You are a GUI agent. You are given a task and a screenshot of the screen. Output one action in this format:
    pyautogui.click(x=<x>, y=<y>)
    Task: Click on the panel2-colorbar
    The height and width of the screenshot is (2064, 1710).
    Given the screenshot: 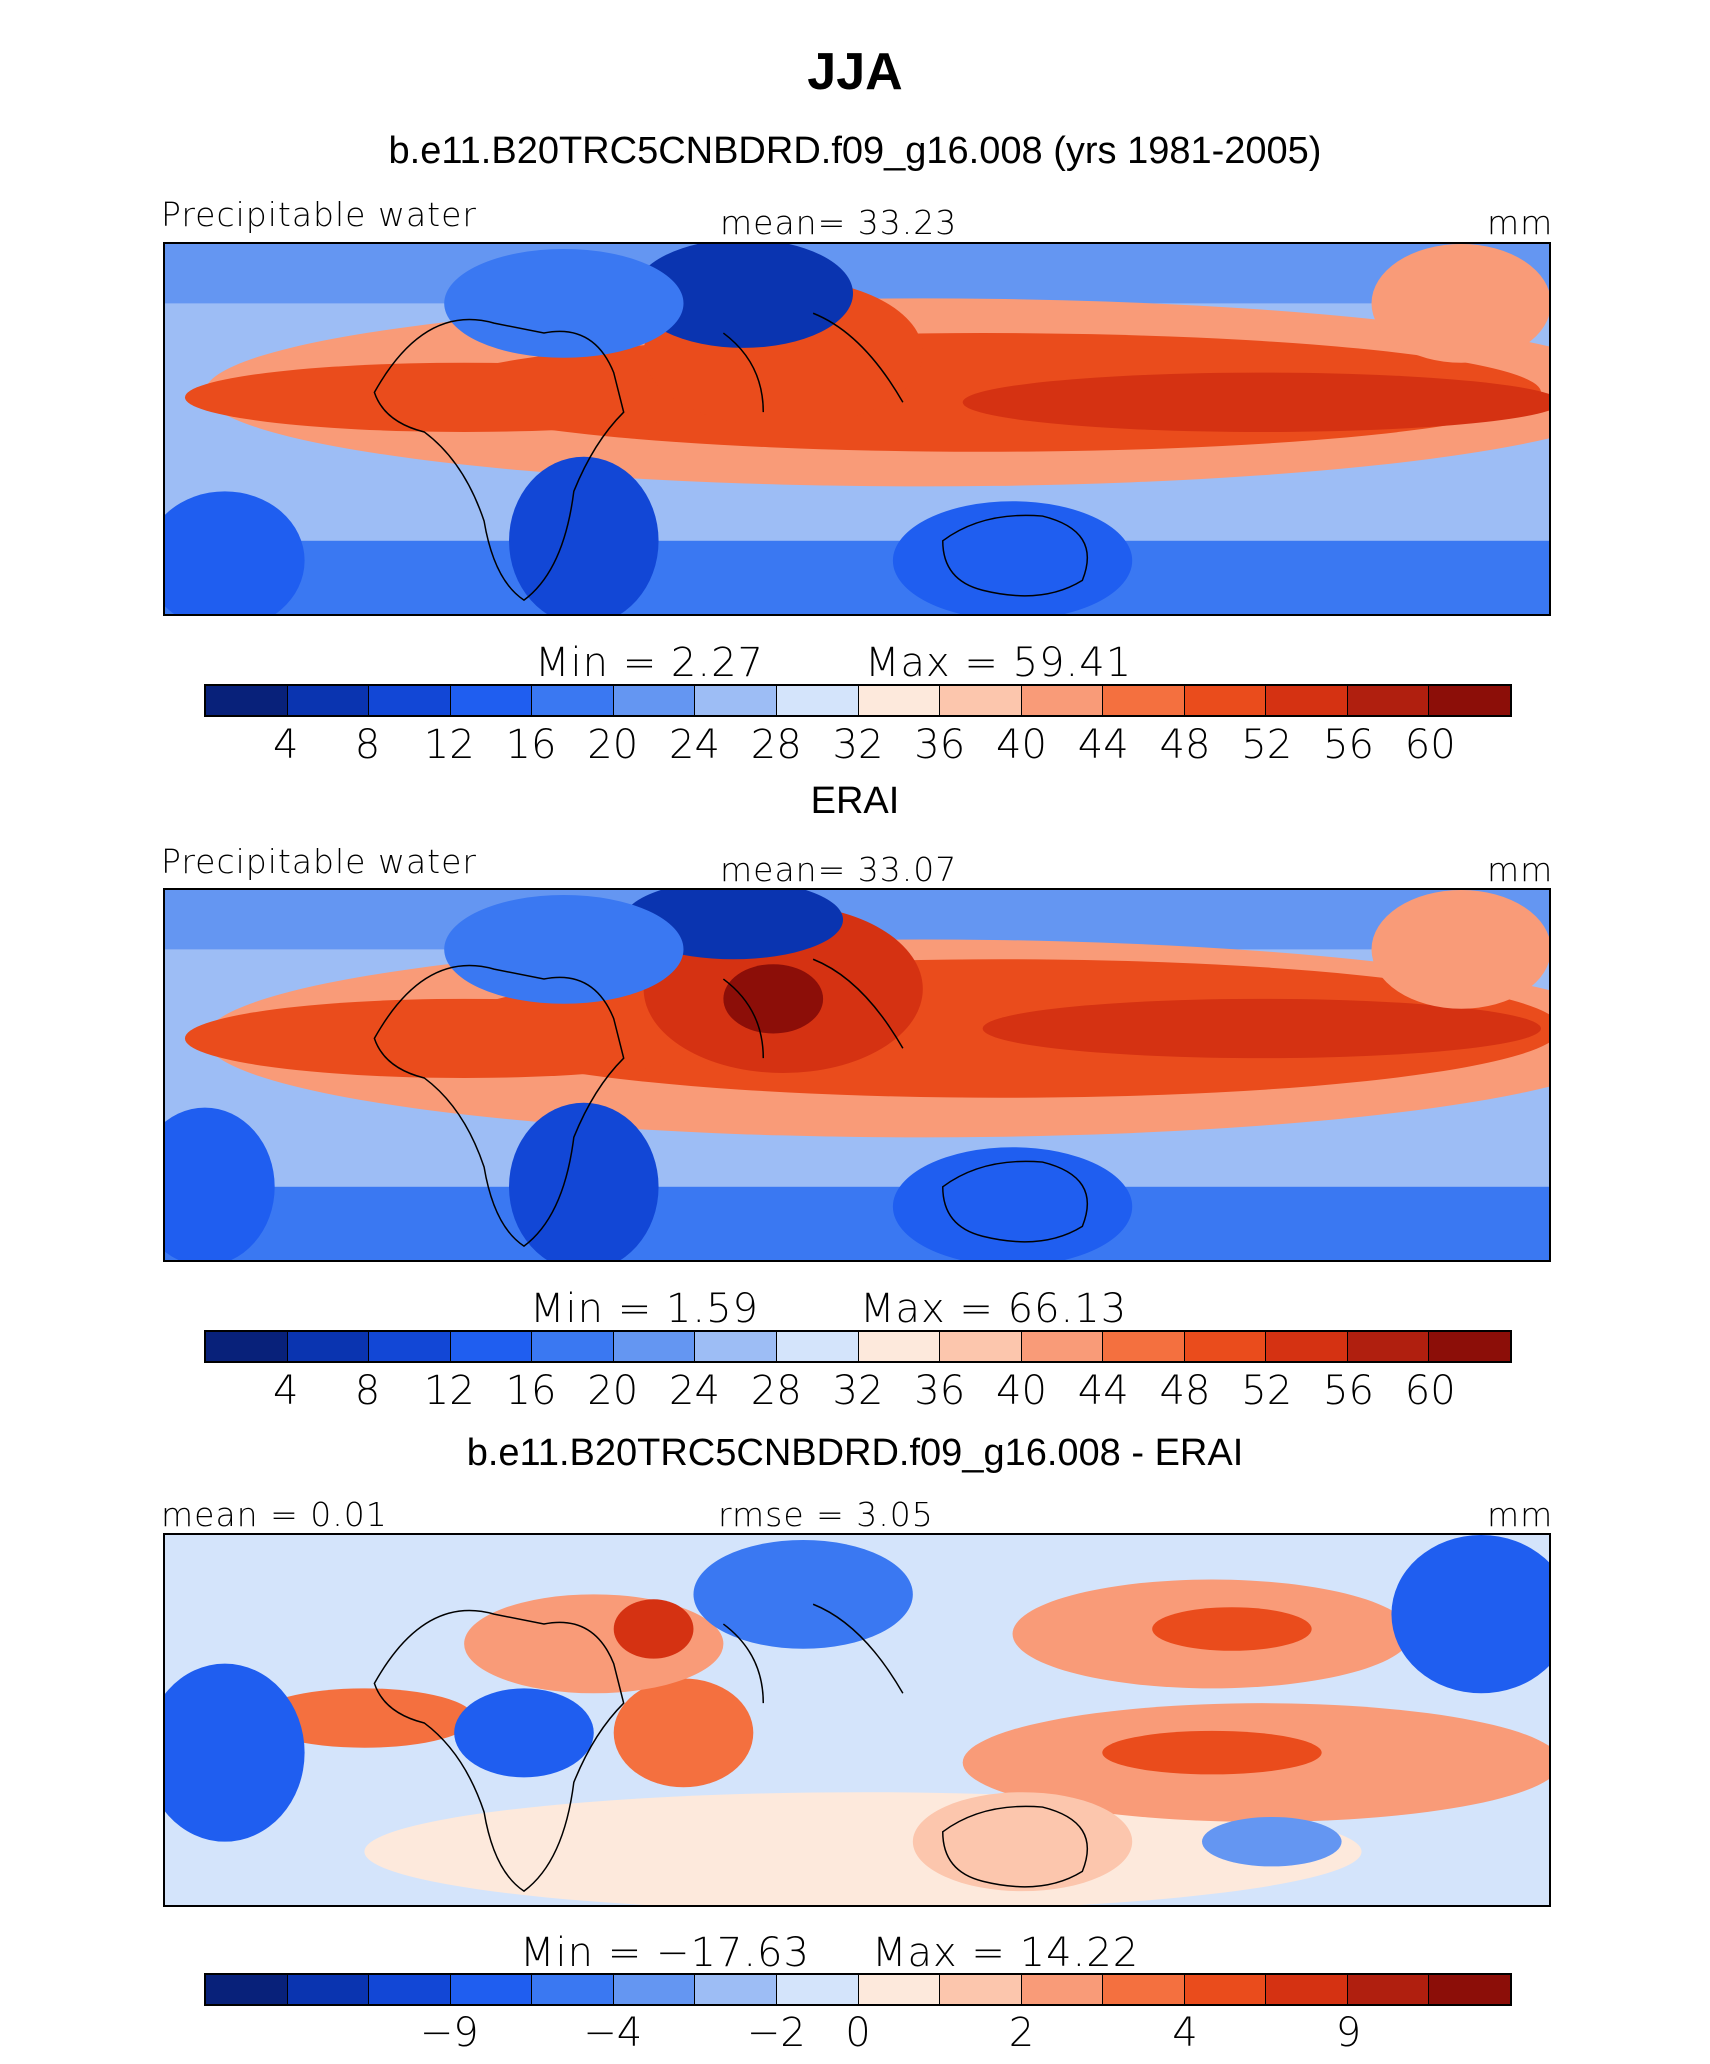 What is the action you would take?
    pyautogui.click(x=858, y=1346)
    